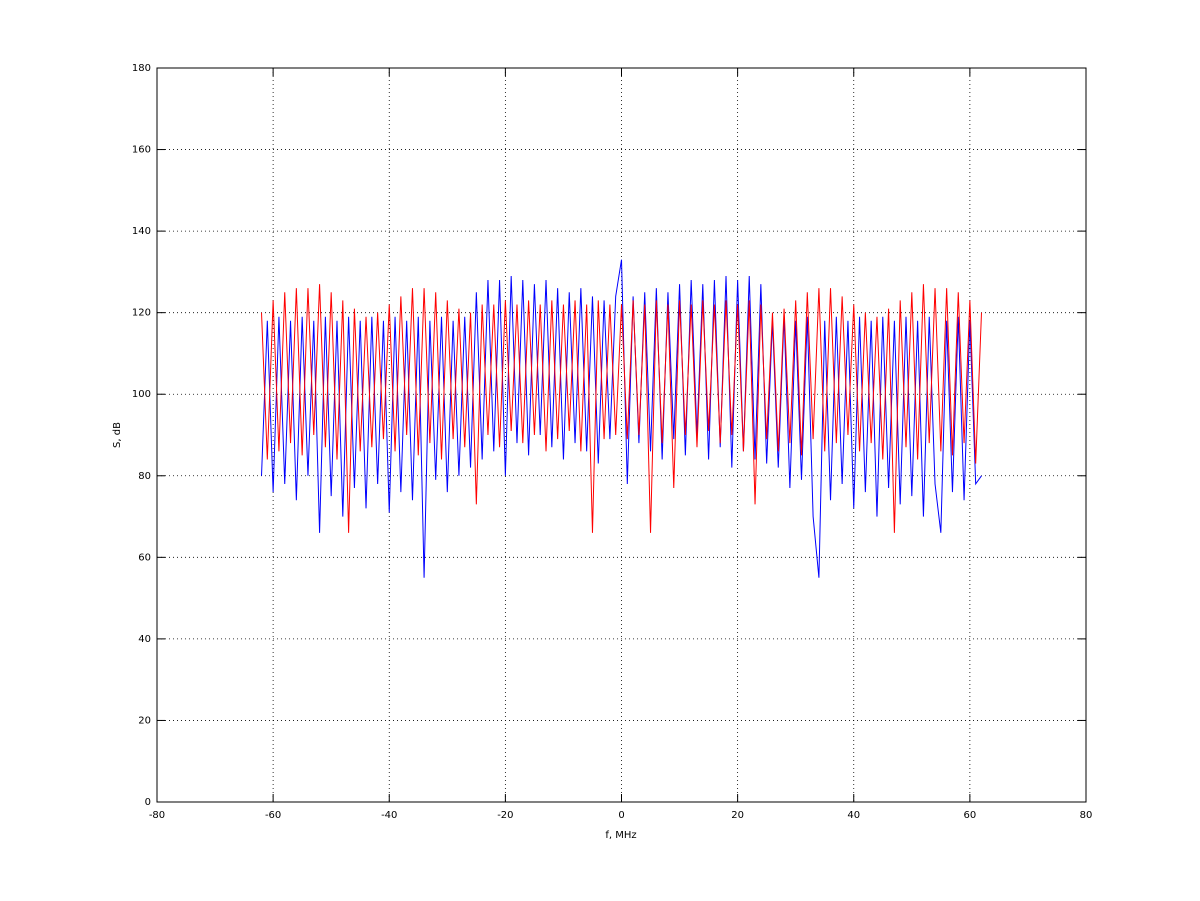 The image size is (1200, 901). Describe the element at coordinates (620, 835) in the screenshot. I see `x-axis-label: f, MHz` at that location.